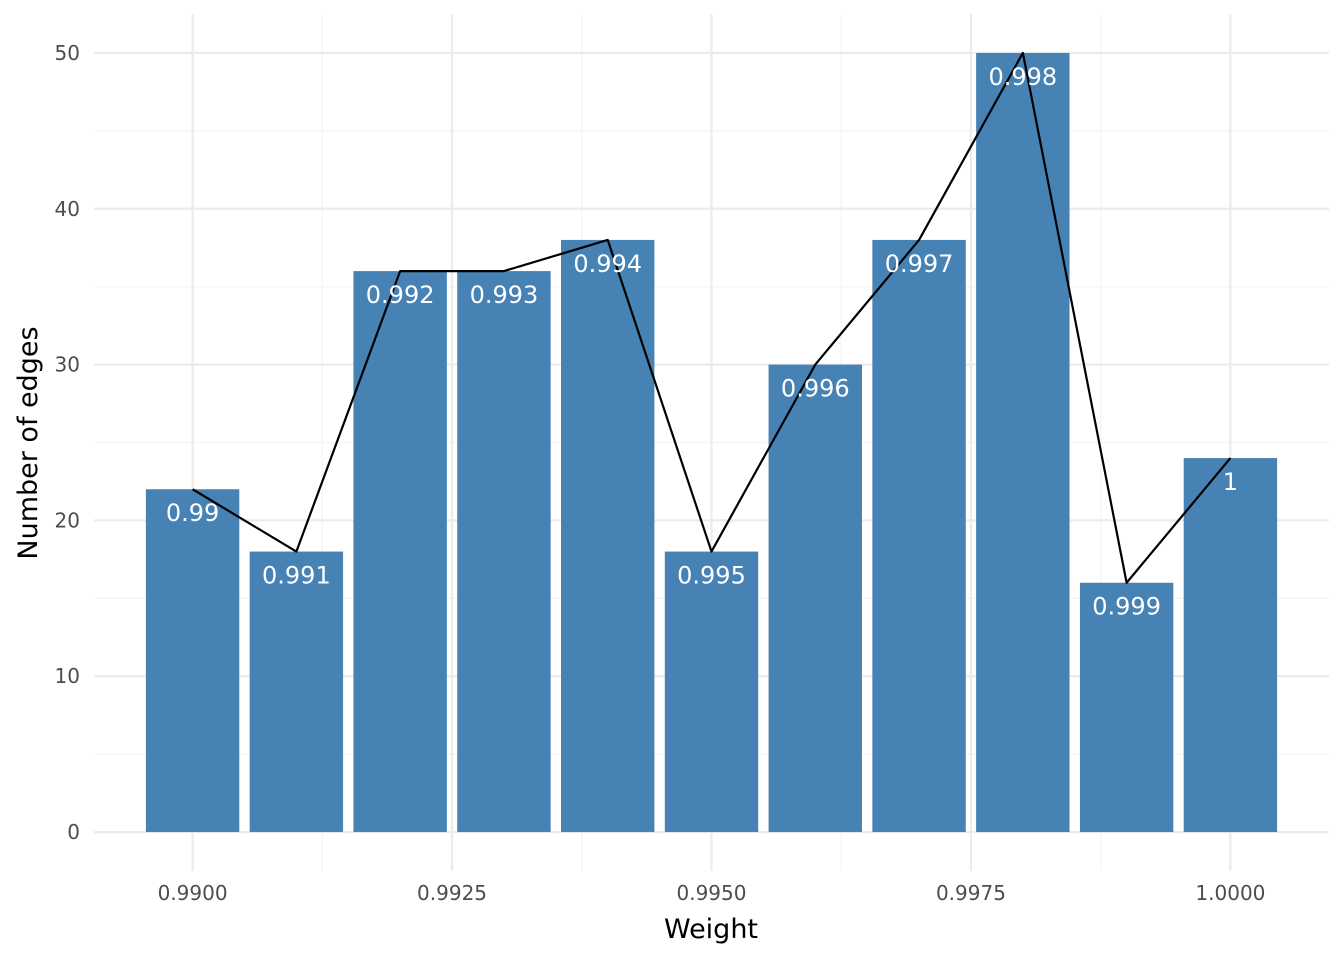  I want to click on bar-value-label: 0.99, so click(192, 513).